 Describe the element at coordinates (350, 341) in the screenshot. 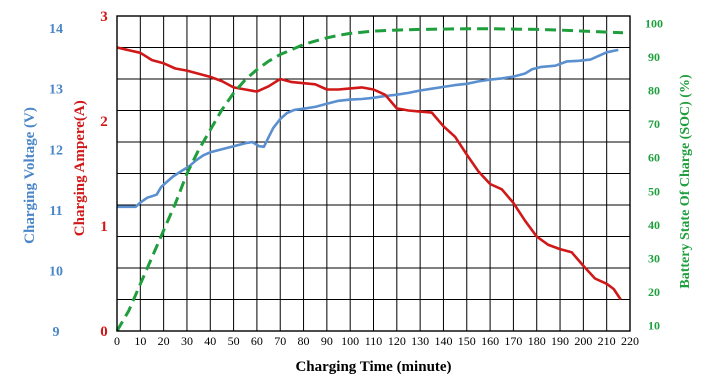

I see `x-tick-label: 100` at that location.